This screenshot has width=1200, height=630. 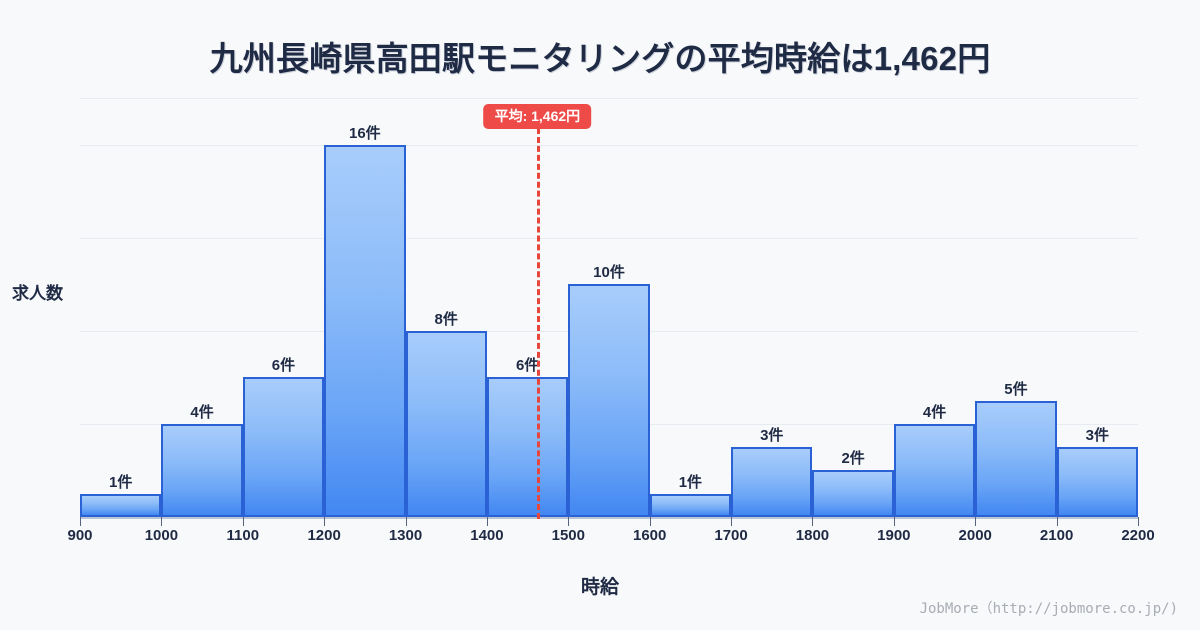 I want to click on x-axis-tick-label: 900, so click(x=80, y=535).